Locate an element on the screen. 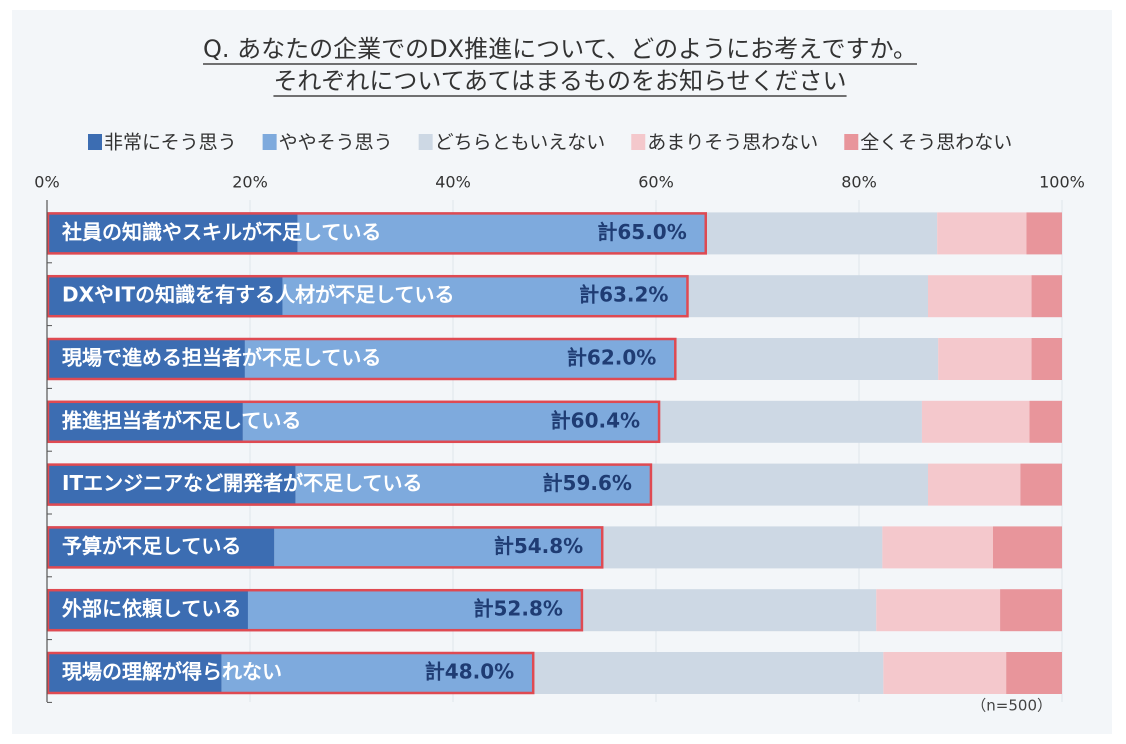  total-label: 計63.2% is located at coordinates (623, 295).